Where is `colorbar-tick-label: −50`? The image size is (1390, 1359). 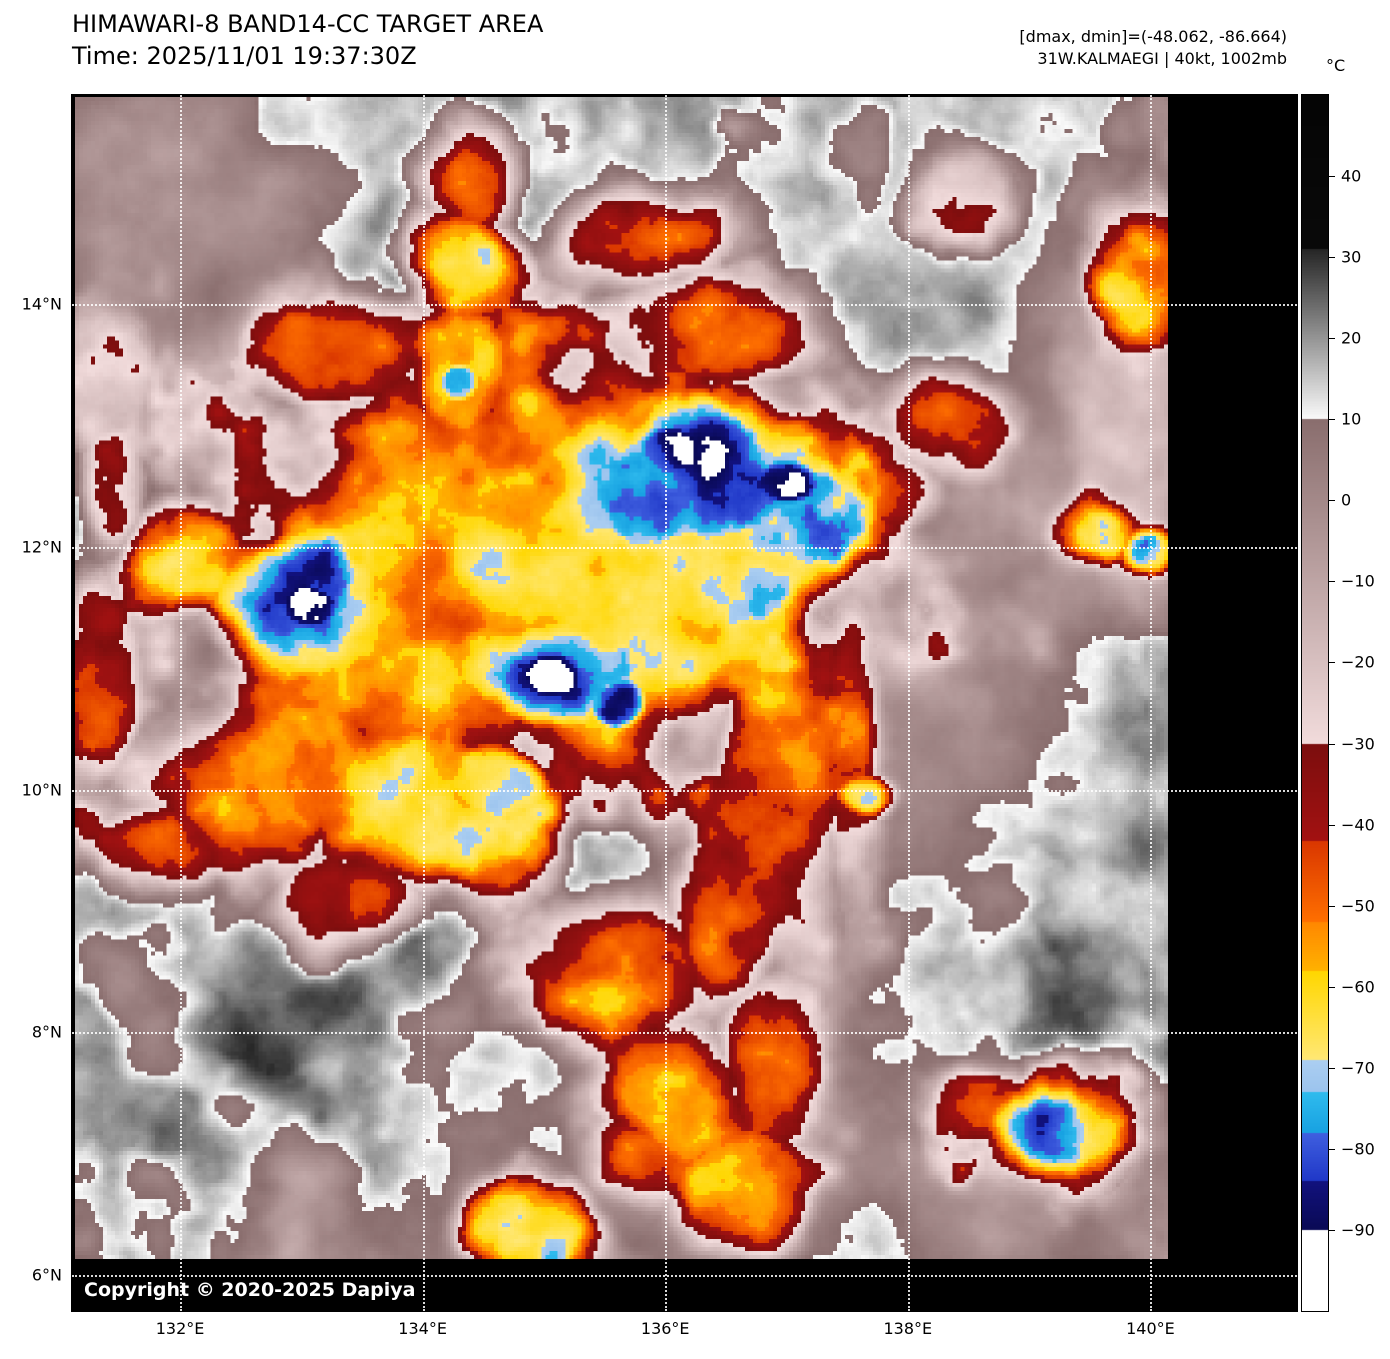 colorbar-tick-label: −50 is located at coordinates (1358, 906).